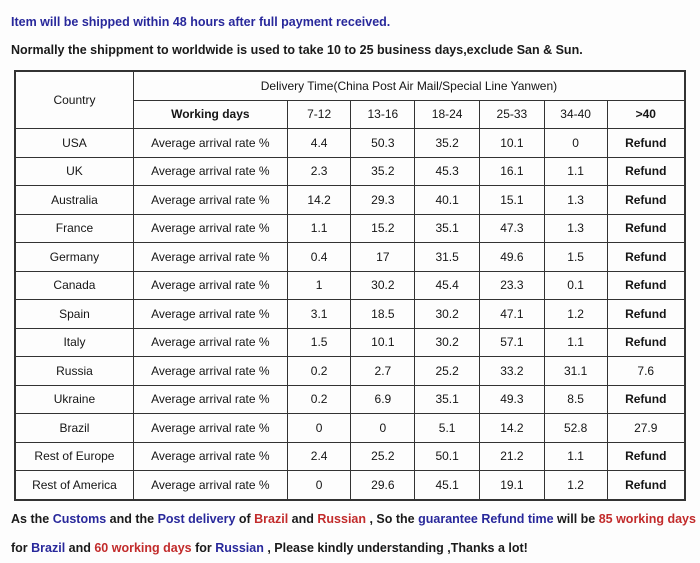 This screenshot has width=700, height=563. What do you see at coordinates (383, 143) in the screenshot?
I see `value-cell: 50.3` at bounding box center [383, 143].